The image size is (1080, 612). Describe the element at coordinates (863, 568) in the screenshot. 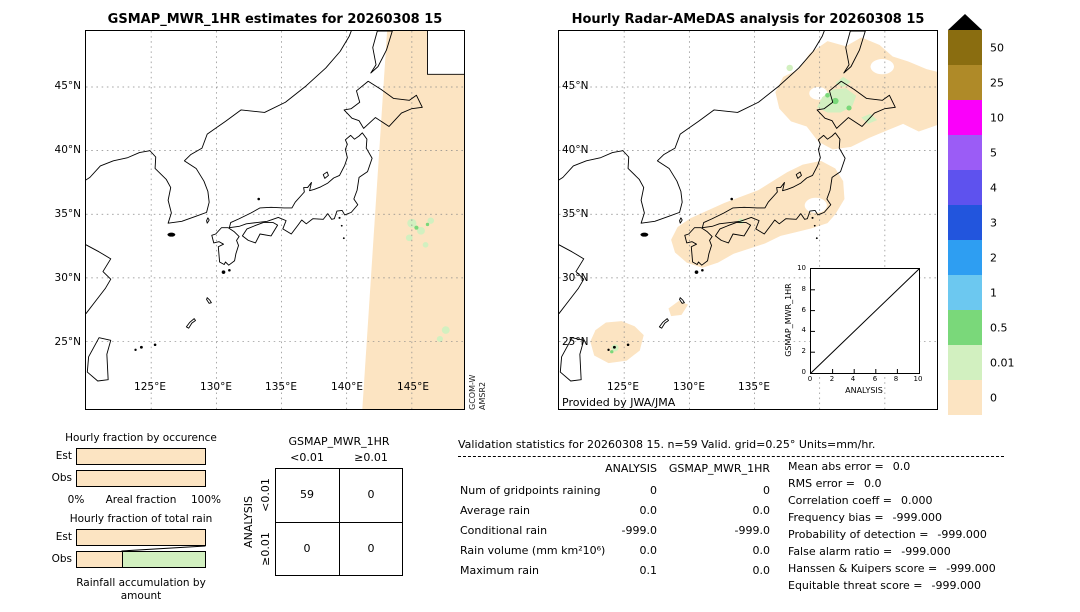

I see `metric-label: Hanssen & Kuipers score =` at that location.